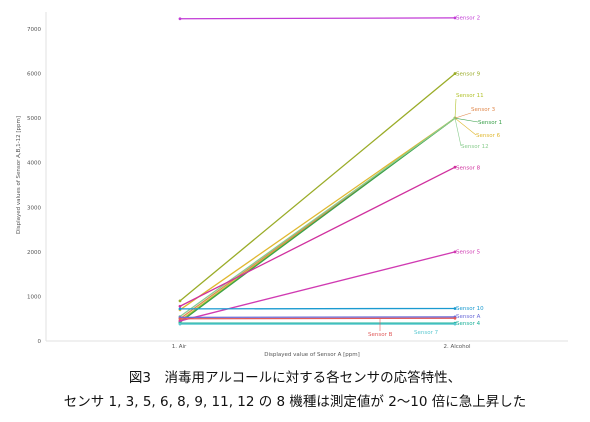 The image size is (590, 422). Describe the element at coordinates (468, 75) in the screenshot. I see `series-label: Sensor 9` at that location.